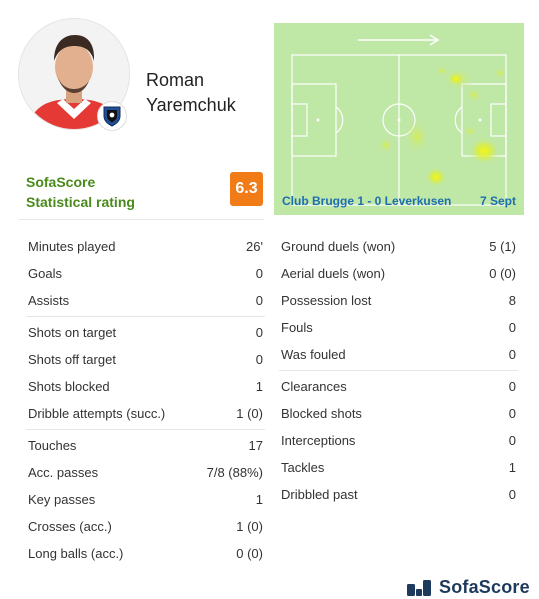 This screenshot has height=599, width=539. I want to click on rating-label-brand: SofaScore, so click(61, 182).